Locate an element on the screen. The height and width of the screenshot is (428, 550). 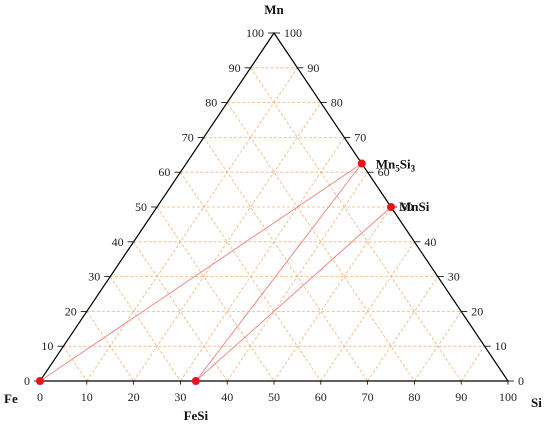
si-tick-label: 30 is located at coordinates (180, 397).